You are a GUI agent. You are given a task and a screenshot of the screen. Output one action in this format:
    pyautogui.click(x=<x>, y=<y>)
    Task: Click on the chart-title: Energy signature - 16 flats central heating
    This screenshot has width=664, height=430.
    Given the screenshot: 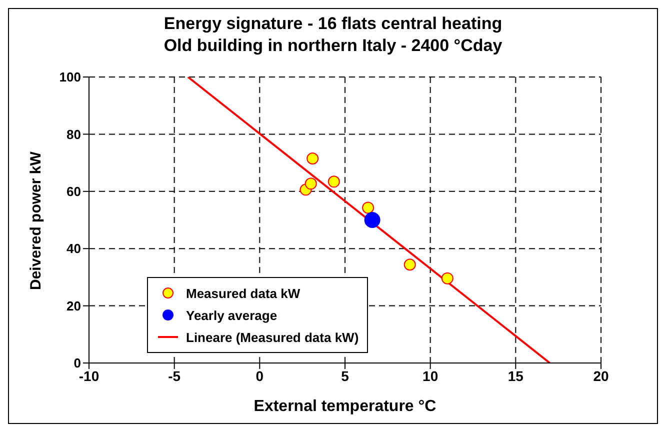 What is the action you would take?
    pyautogui.click(x=333, y=24)
    